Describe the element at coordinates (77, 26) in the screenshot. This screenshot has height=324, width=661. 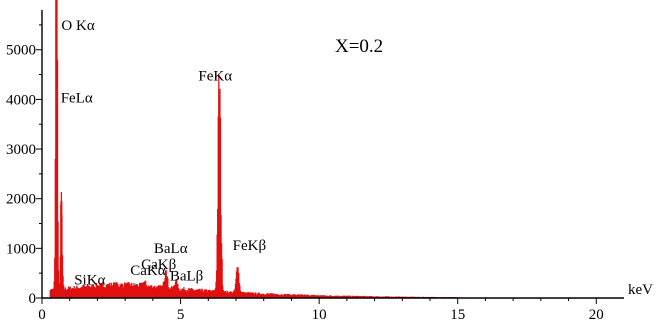
I see `peak-label: O Kα` at that location.